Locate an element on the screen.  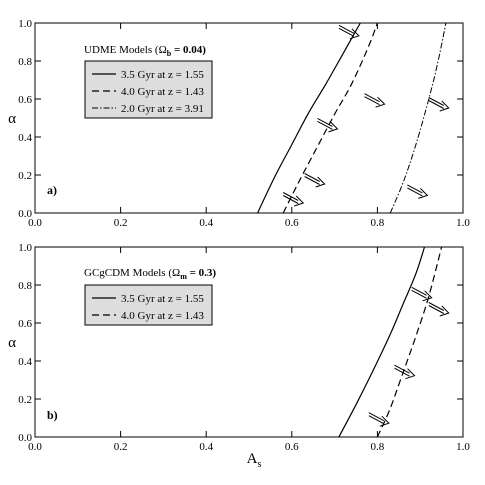
legend-title-main: GCgCDM Models ( is located at coordinates (128, 273).